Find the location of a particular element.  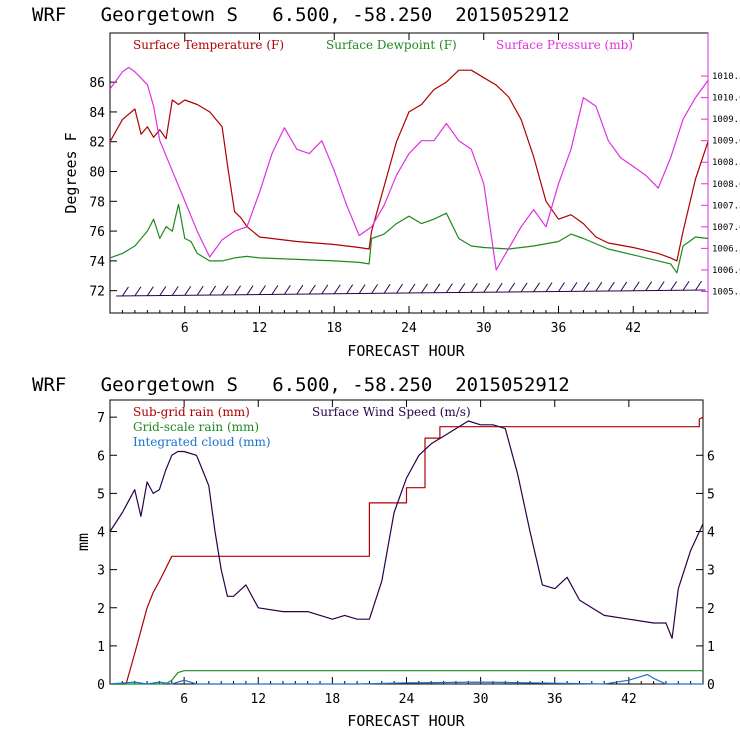

panel2-right-ticks: 0 1 2 3 4 5 6 is located at coordinates (705, 571).